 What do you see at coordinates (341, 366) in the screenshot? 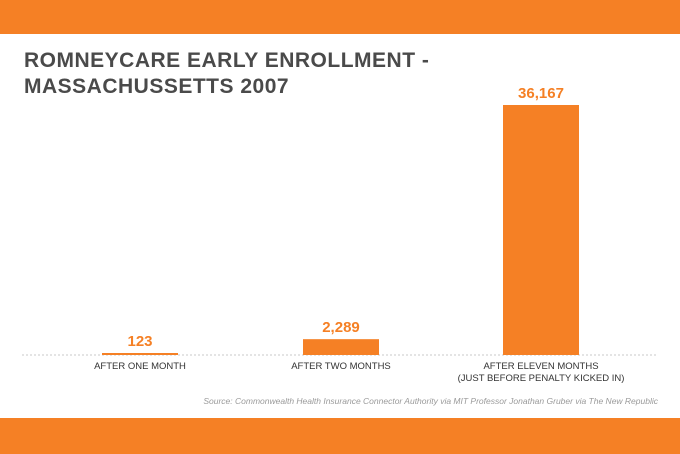
I see `category-label-2-line-1: AFTER TWO MONTHS` at bounding box center [341, 366].